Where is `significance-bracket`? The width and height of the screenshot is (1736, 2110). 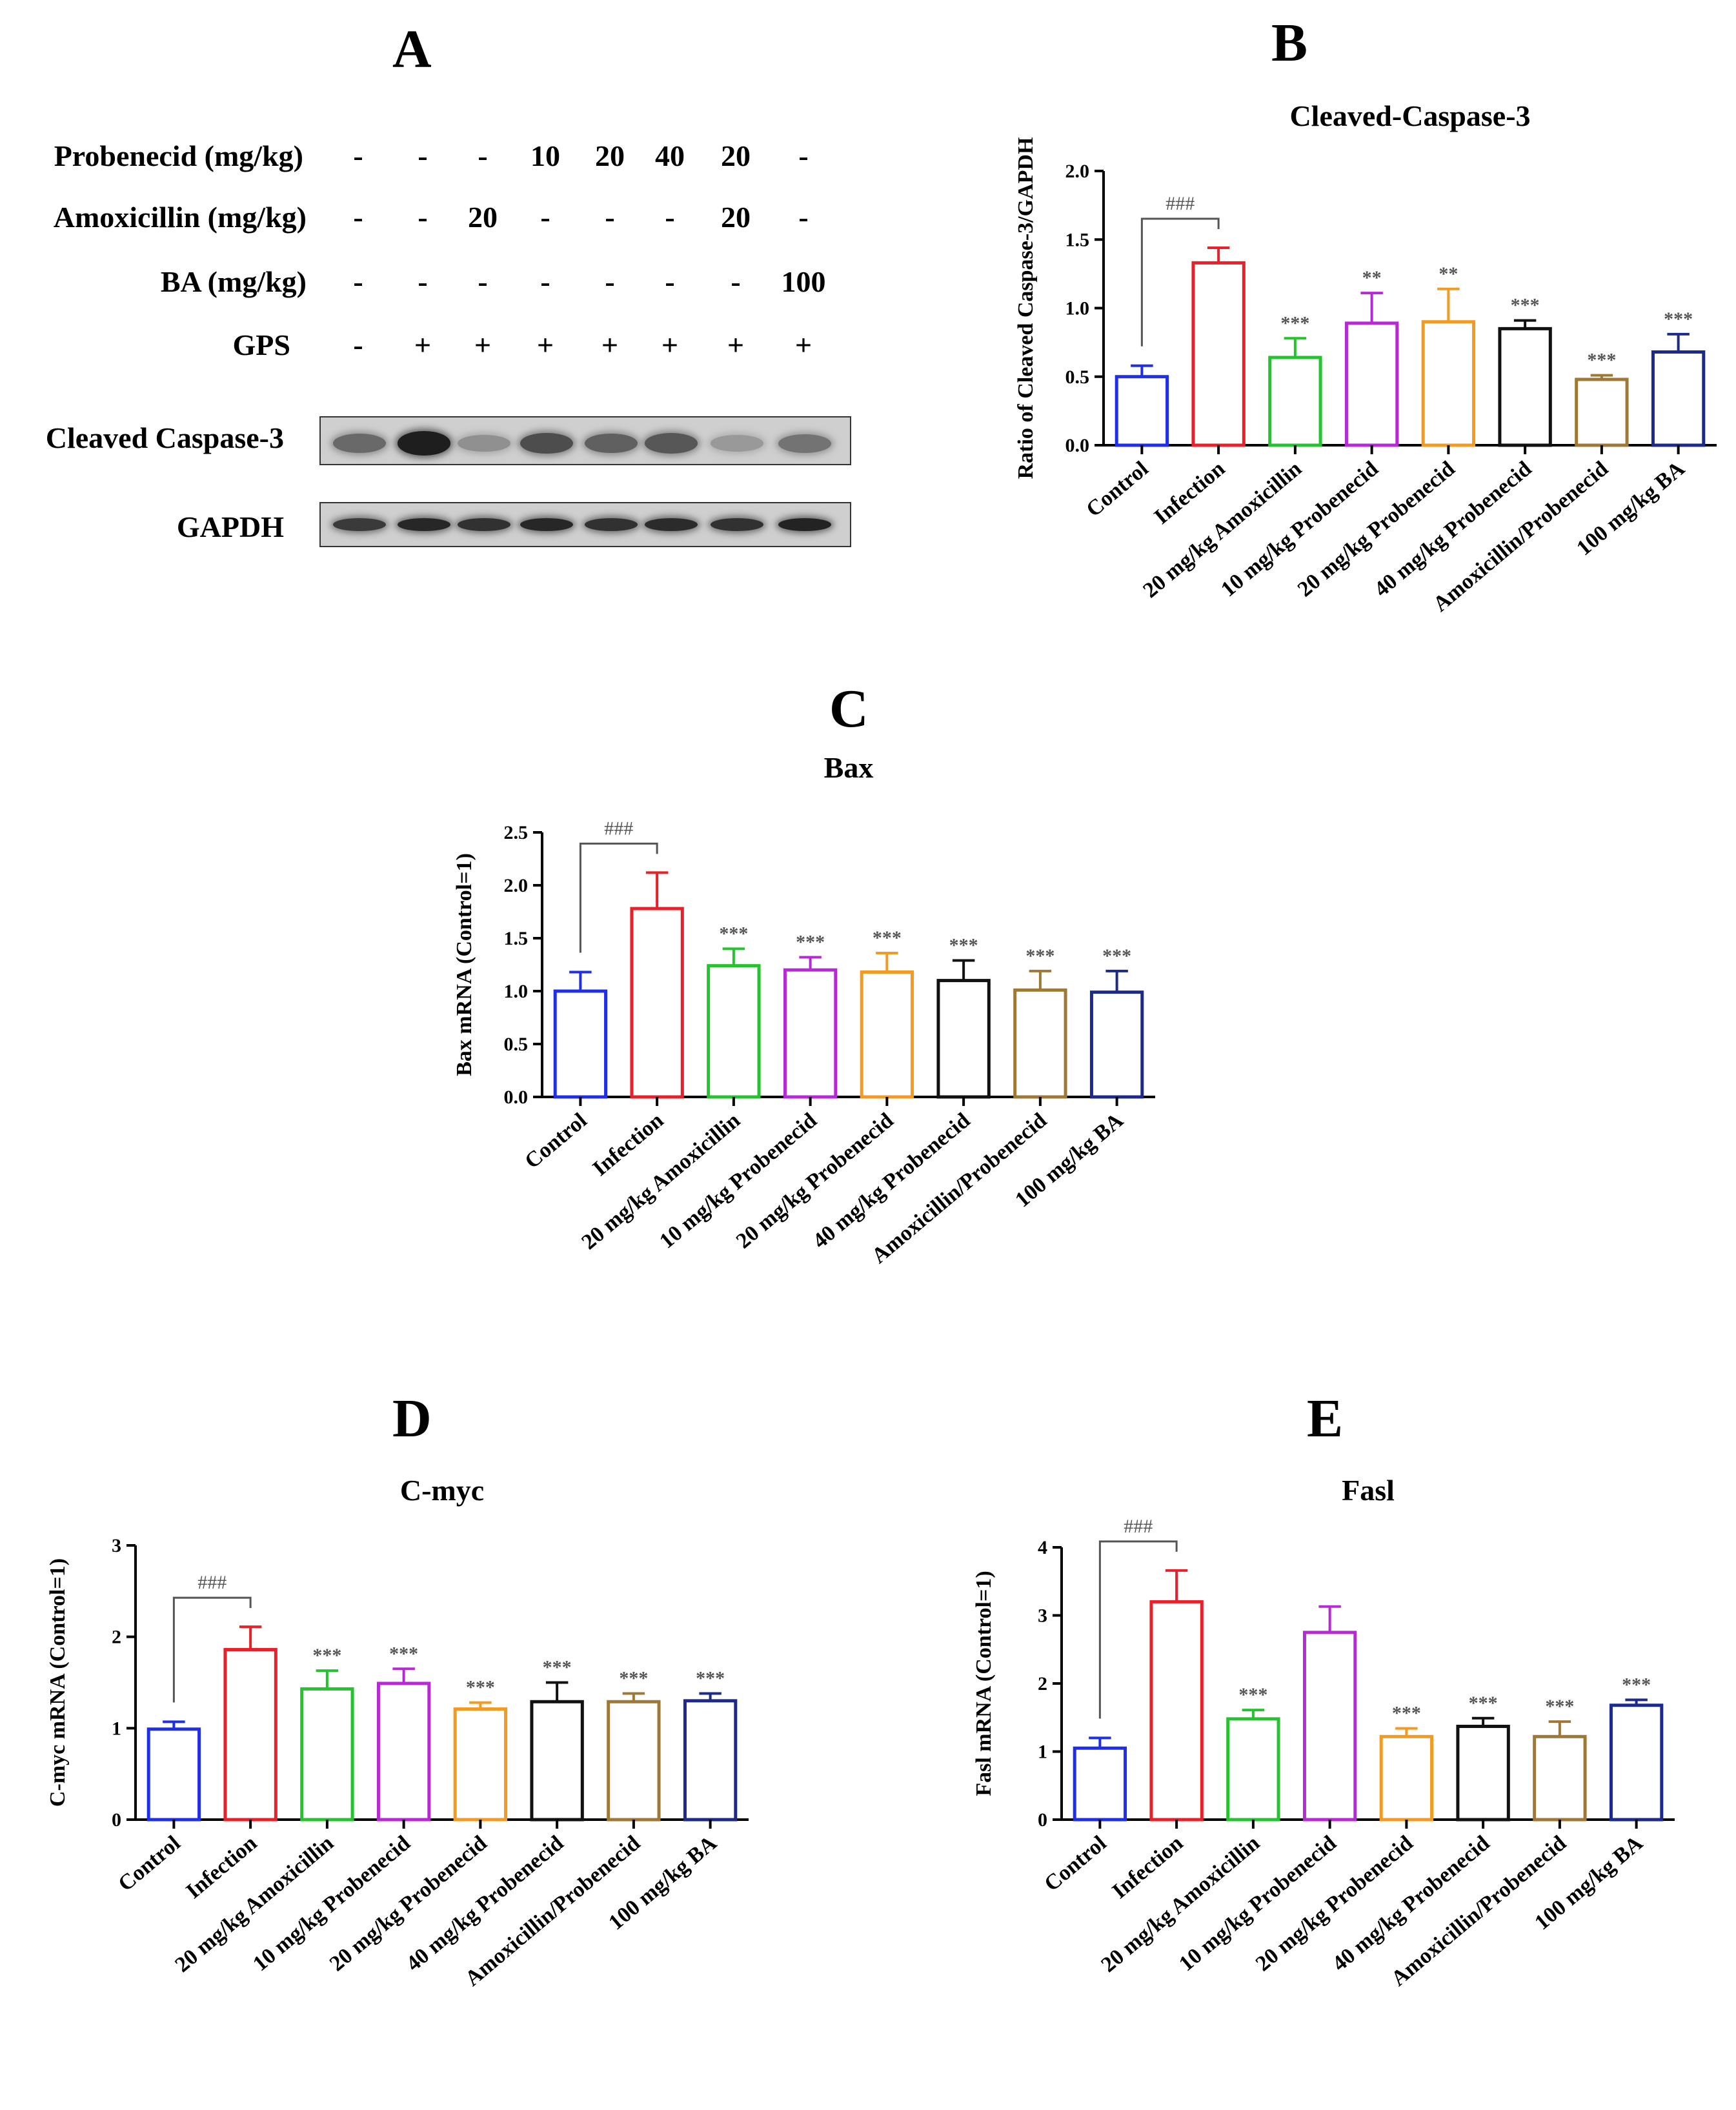 significance-bracket is located at coordinates (212, 1649).